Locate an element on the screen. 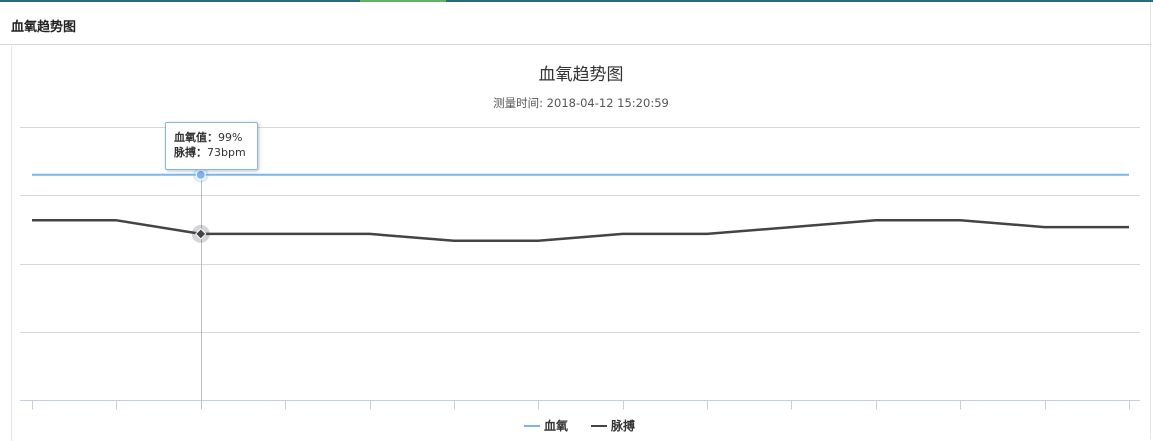  legend: 血氧 脉搏 is located at coordinates (579, 425).